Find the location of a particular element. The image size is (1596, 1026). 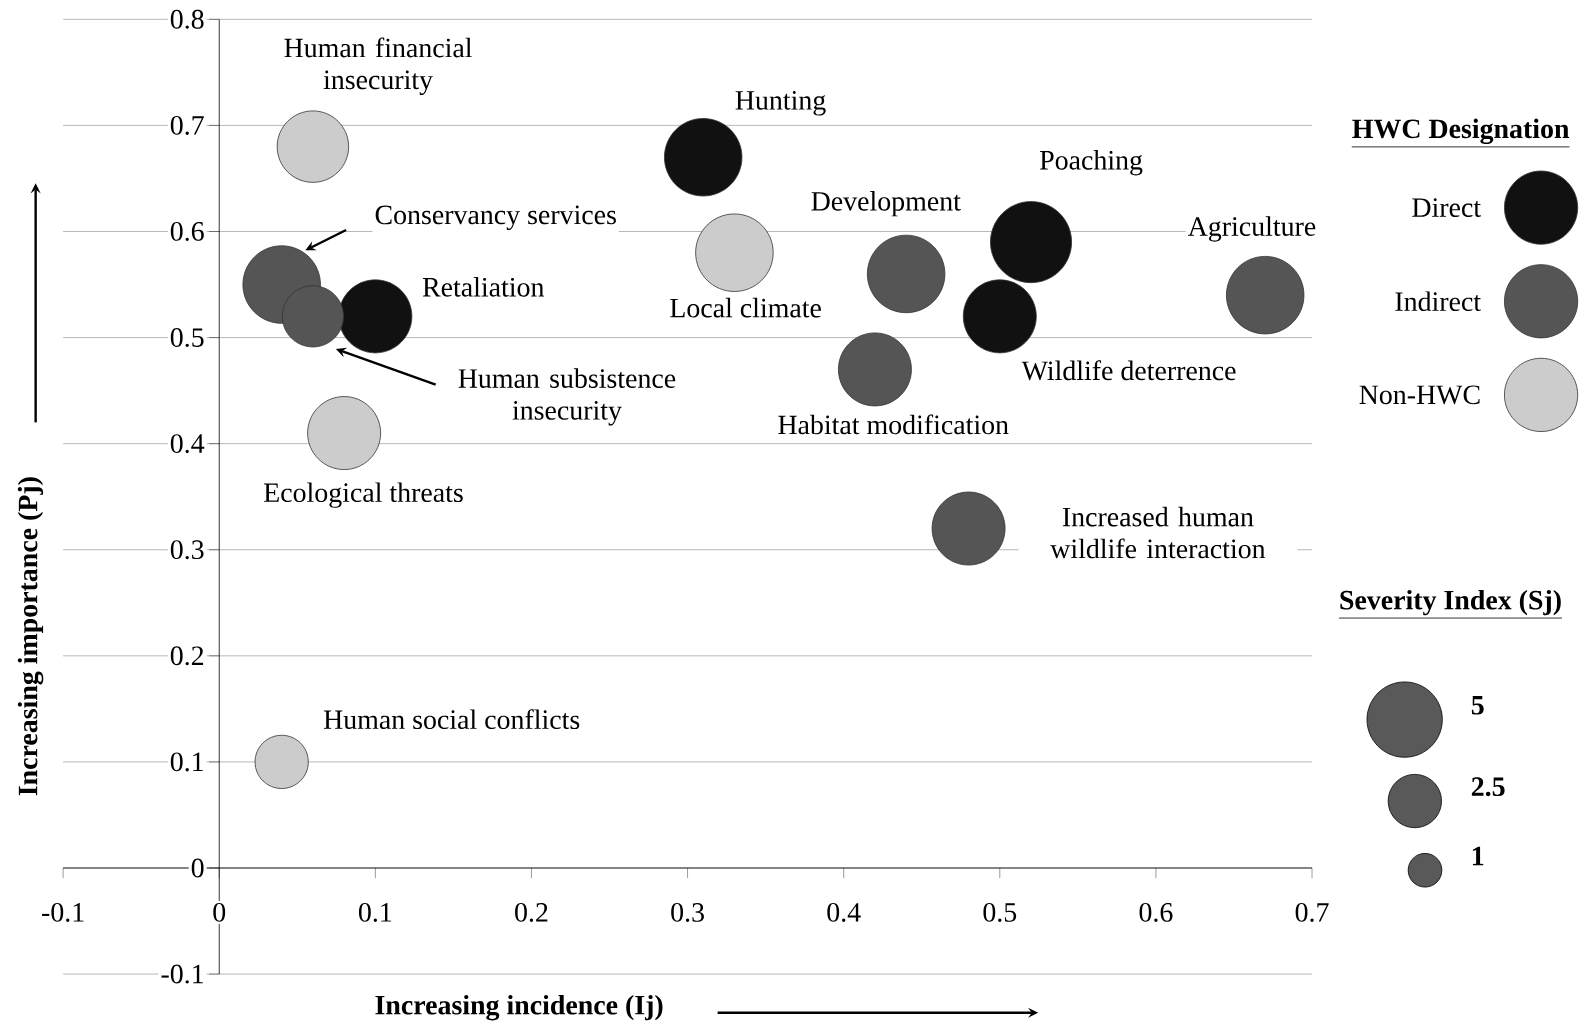

y-tick-label: 0.4 is located at coordinates (187, 444).